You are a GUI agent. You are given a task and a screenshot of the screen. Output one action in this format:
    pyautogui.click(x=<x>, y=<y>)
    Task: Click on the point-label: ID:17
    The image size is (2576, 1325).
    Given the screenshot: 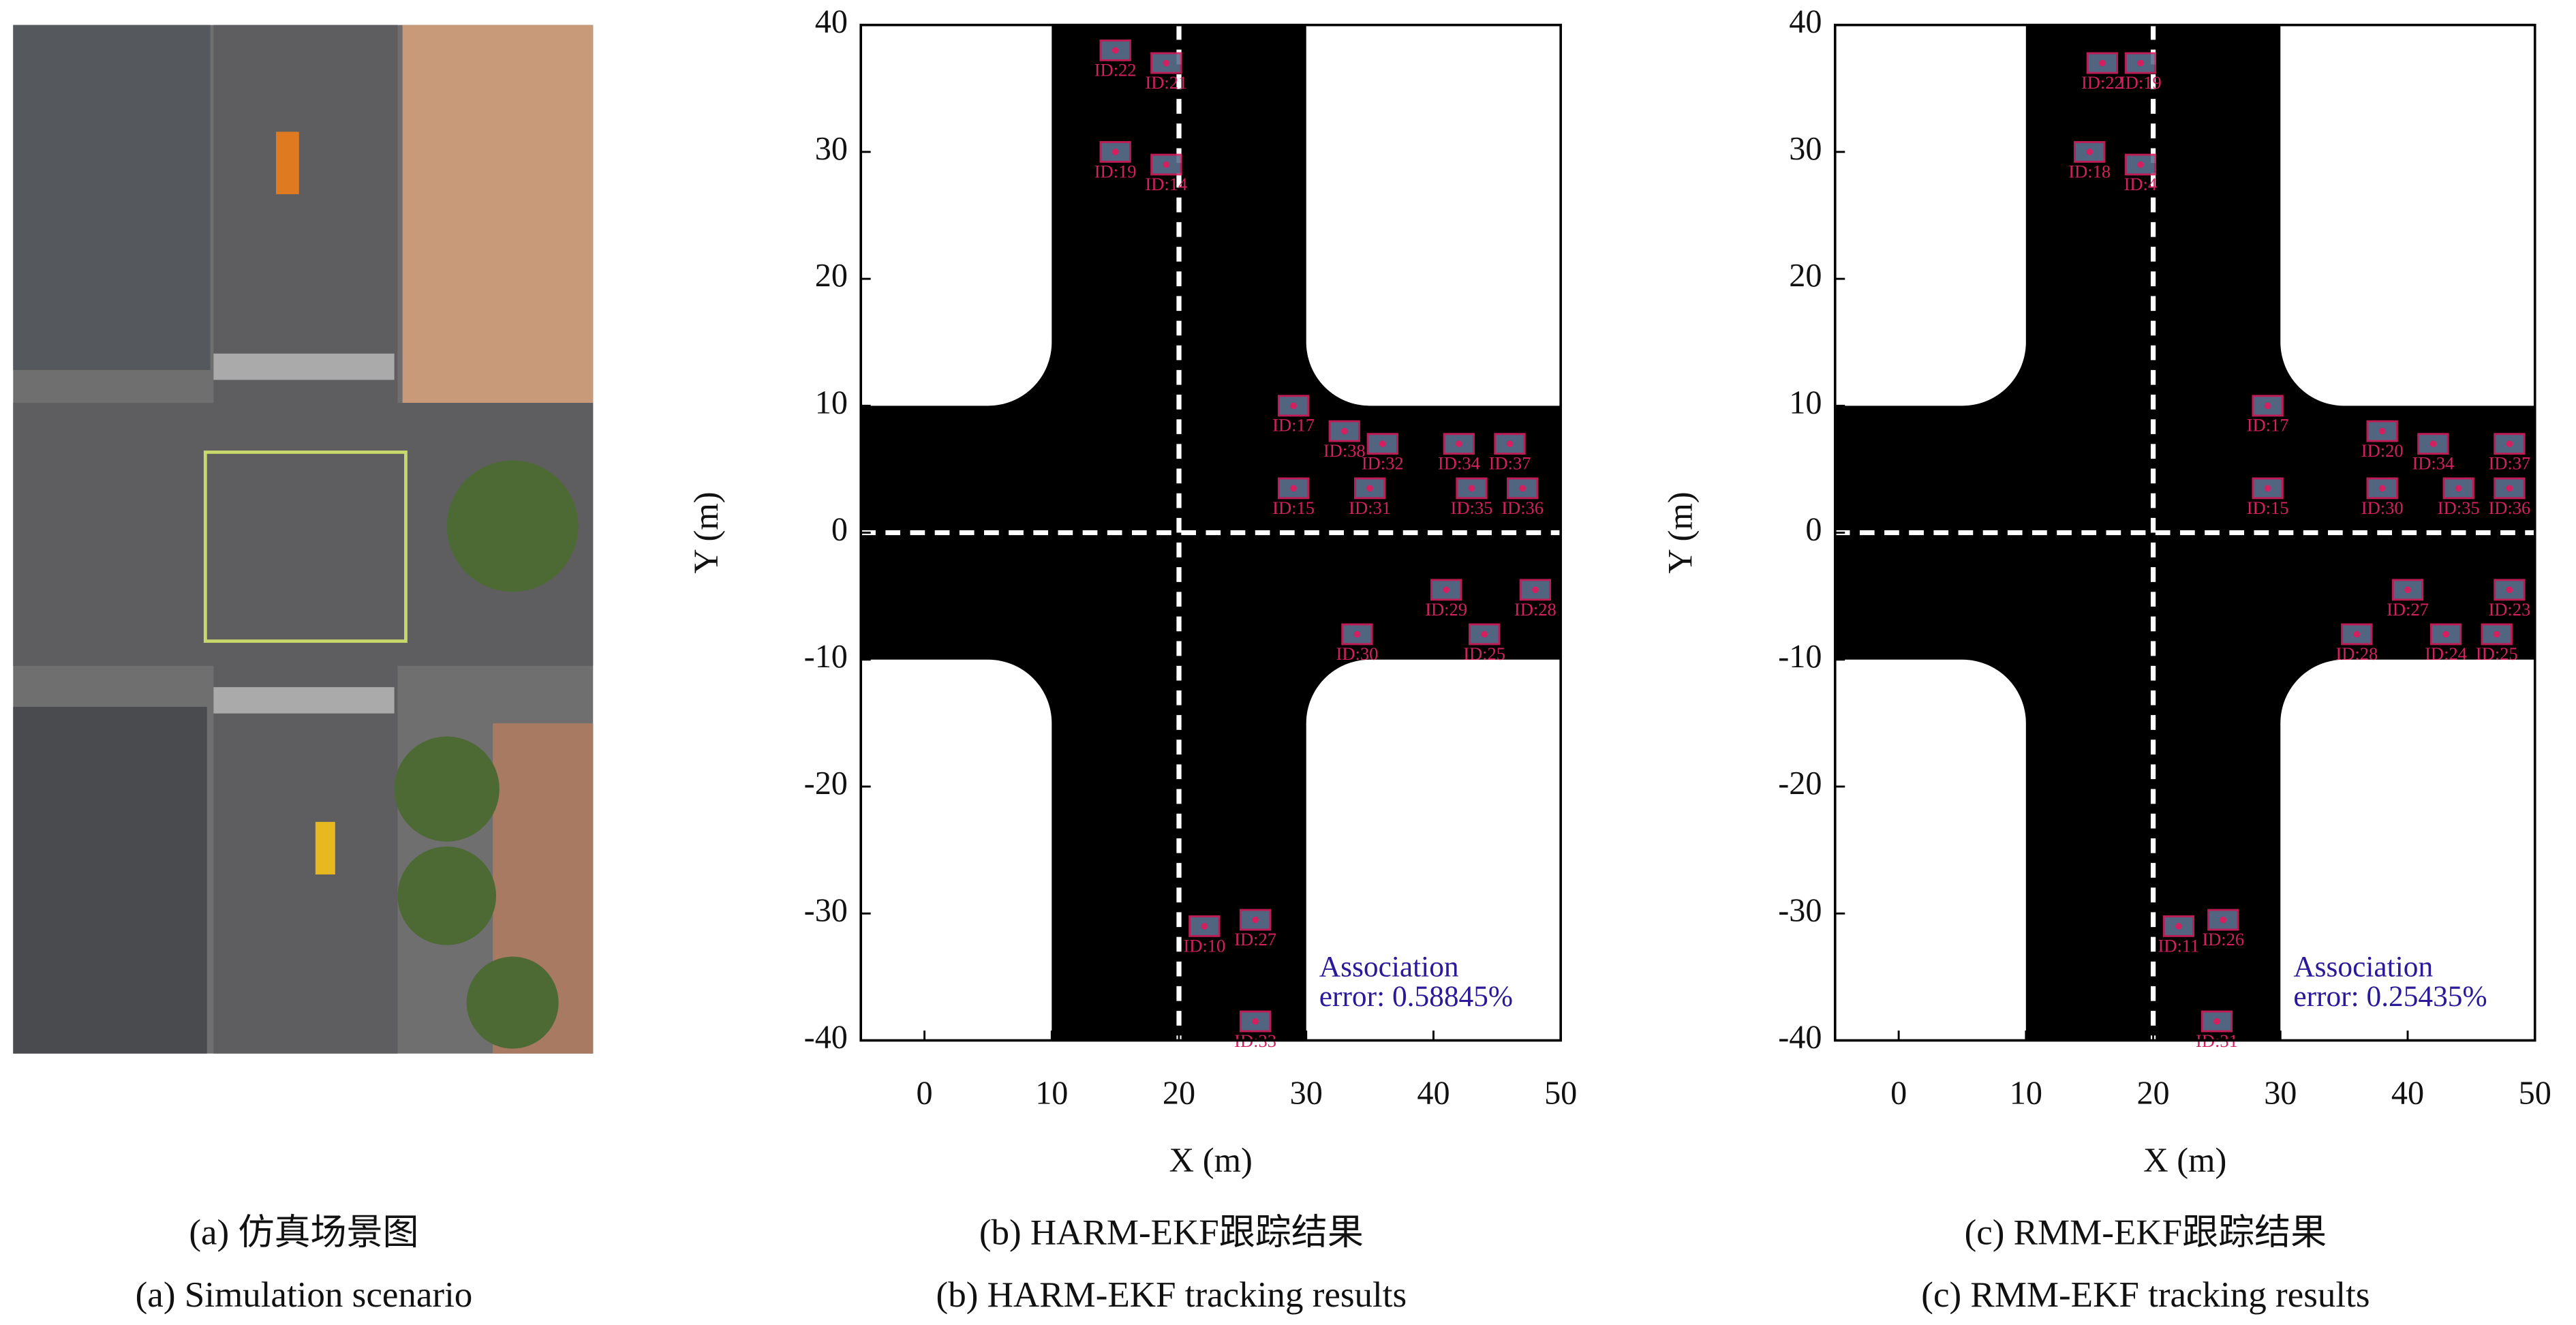 What is the action you would take?
    pyautogui.click(x=1293, y=425)
    